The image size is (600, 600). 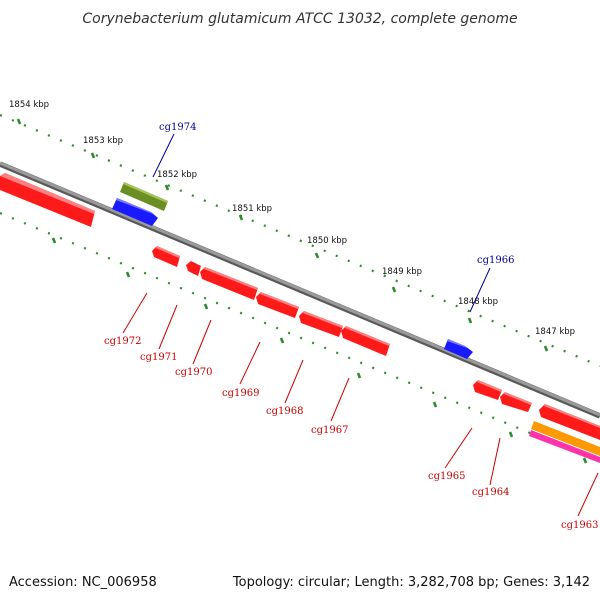 What do you see at coordinates (158, 357) in the screenshot?
I see `gene-label-cg1971: cg1971` at bounding box center [158, 357].